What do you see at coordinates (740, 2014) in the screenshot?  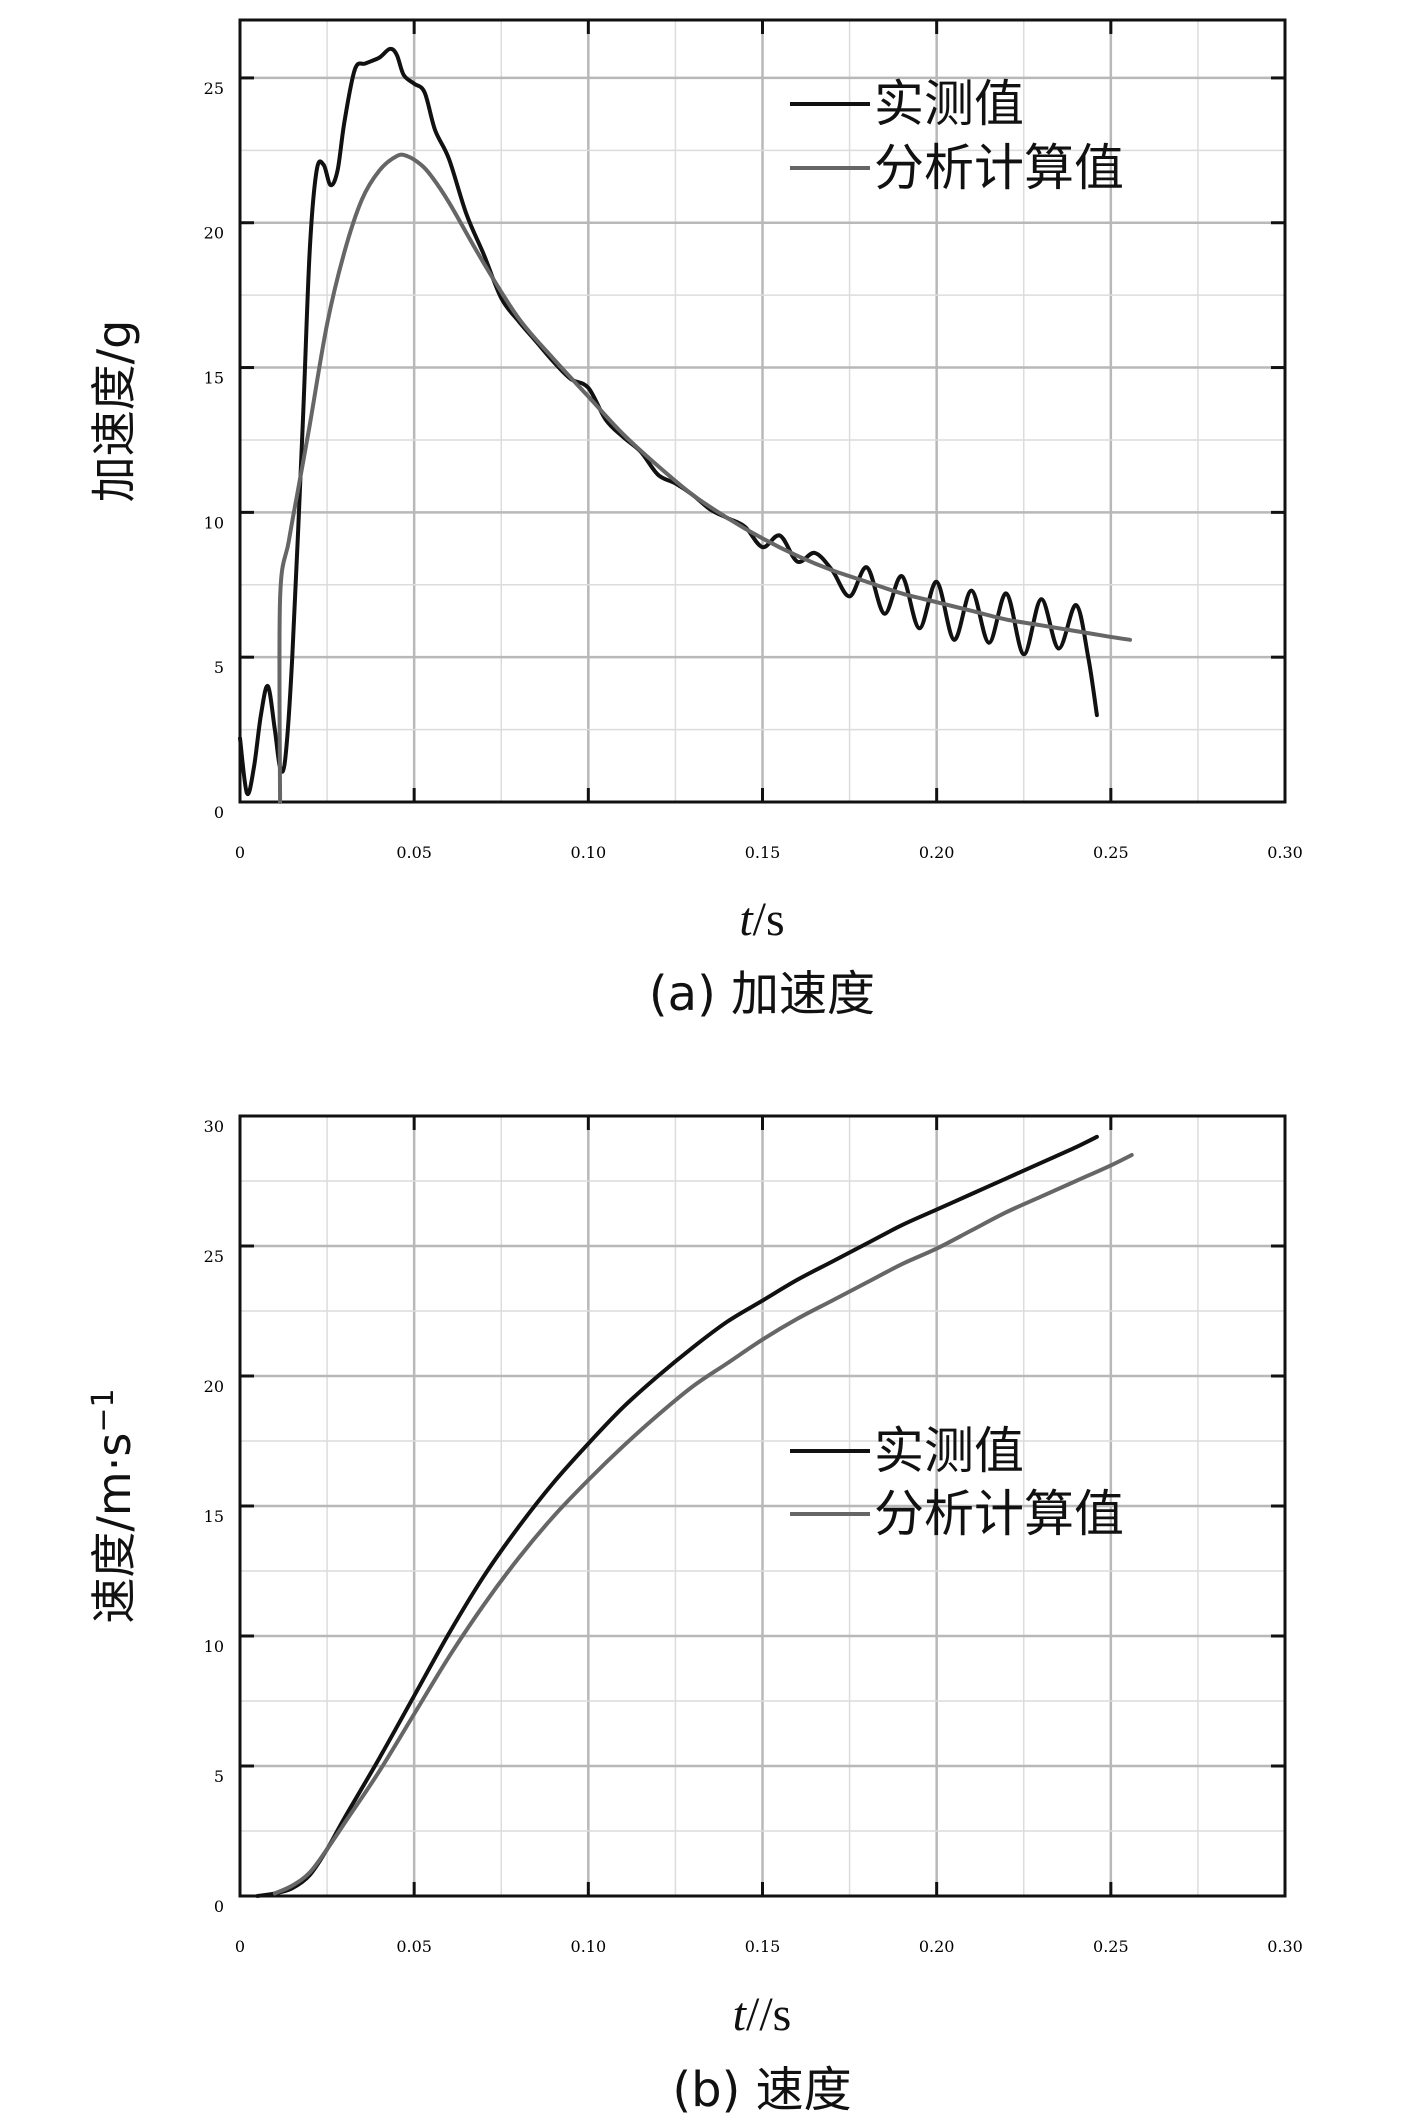 I see `velocity-x-axis-var: t` at bounding box center [740, 2014].